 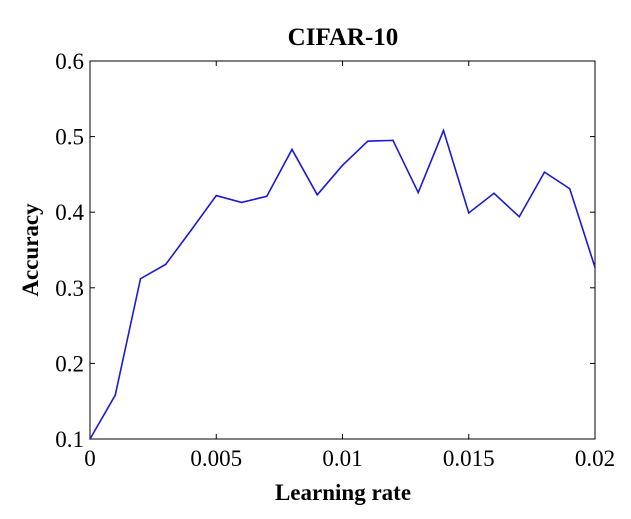 I want to click on x-tick-label: 0, so click(x=90, y=458).